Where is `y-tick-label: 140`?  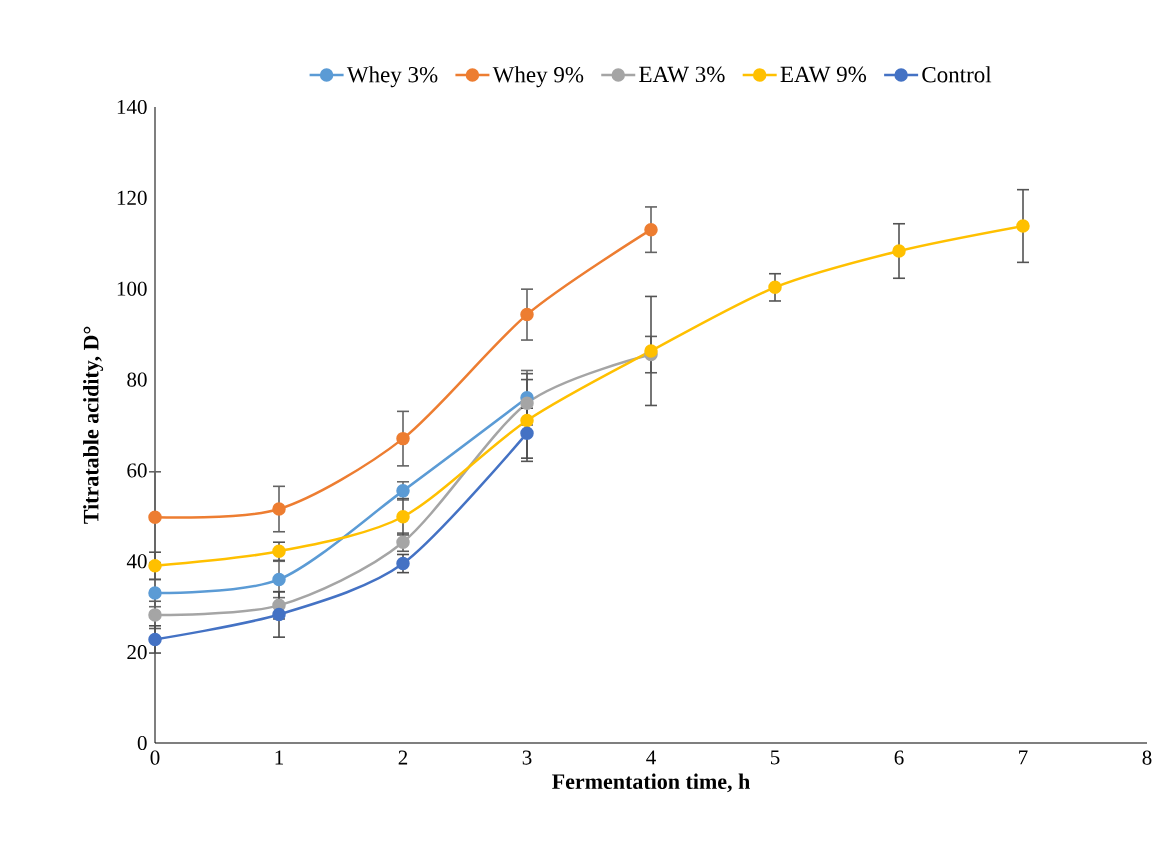 y-tick-label: 140 is located at coordinates (132, 107).